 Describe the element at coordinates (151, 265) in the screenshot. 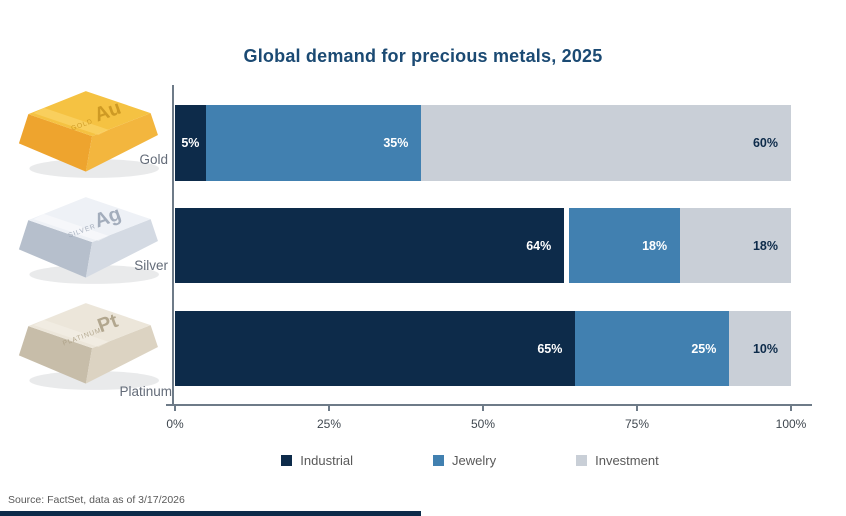

I see `category-label: Silver` at that location.